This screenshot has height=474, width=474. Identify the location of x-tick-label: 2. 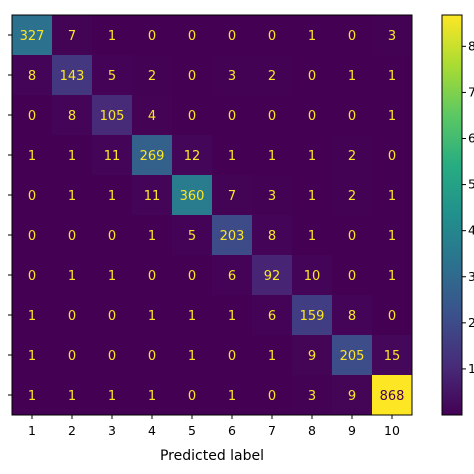
(72, 430).